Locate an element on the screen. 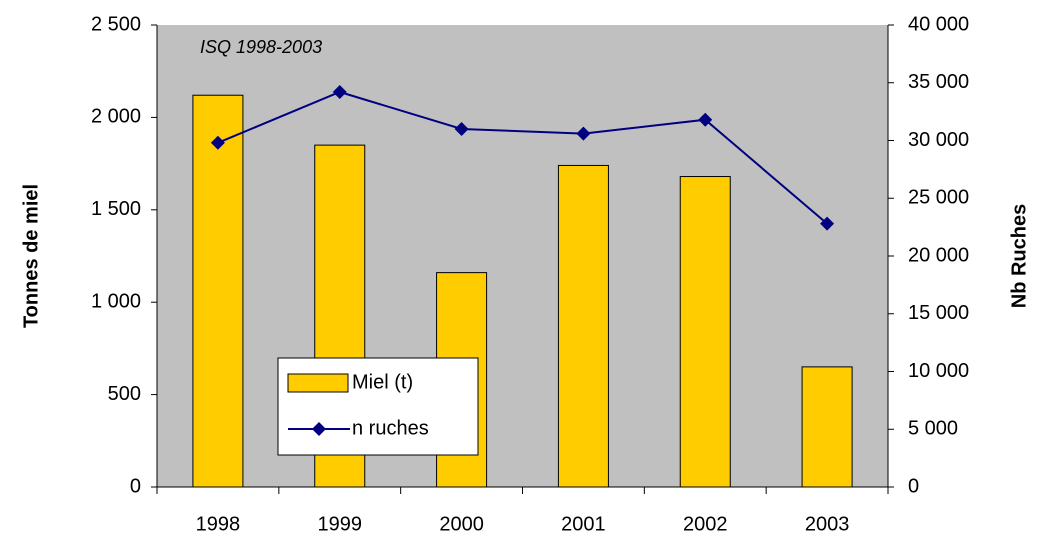 The image size is (1042, 540). y2-tick-label: 15 000 is located at coordinates (938, 313).